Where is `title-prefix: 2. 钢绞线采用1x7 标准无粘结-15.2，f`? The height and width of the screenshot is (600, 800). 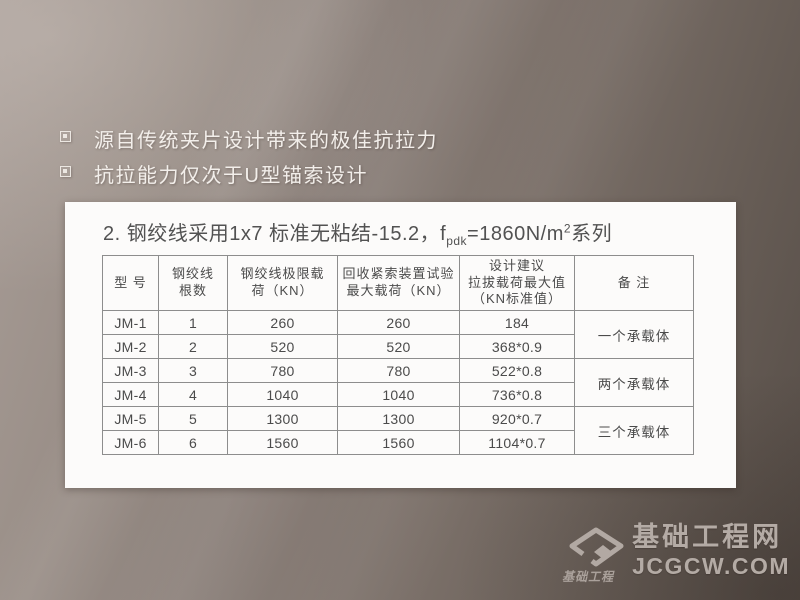 title-prefix: 2. 钢绞线采用1x7 标准无粘结-15.2，f is located at coordinates (275, 234).